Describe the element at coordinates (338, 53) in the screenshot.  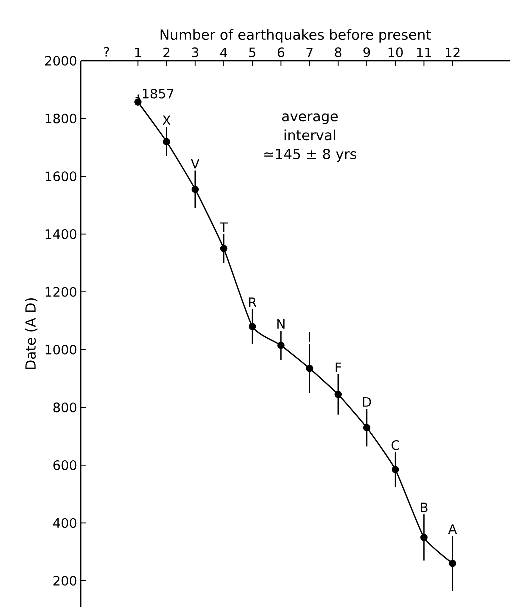
I see `x-tick-label: 8` at that location.